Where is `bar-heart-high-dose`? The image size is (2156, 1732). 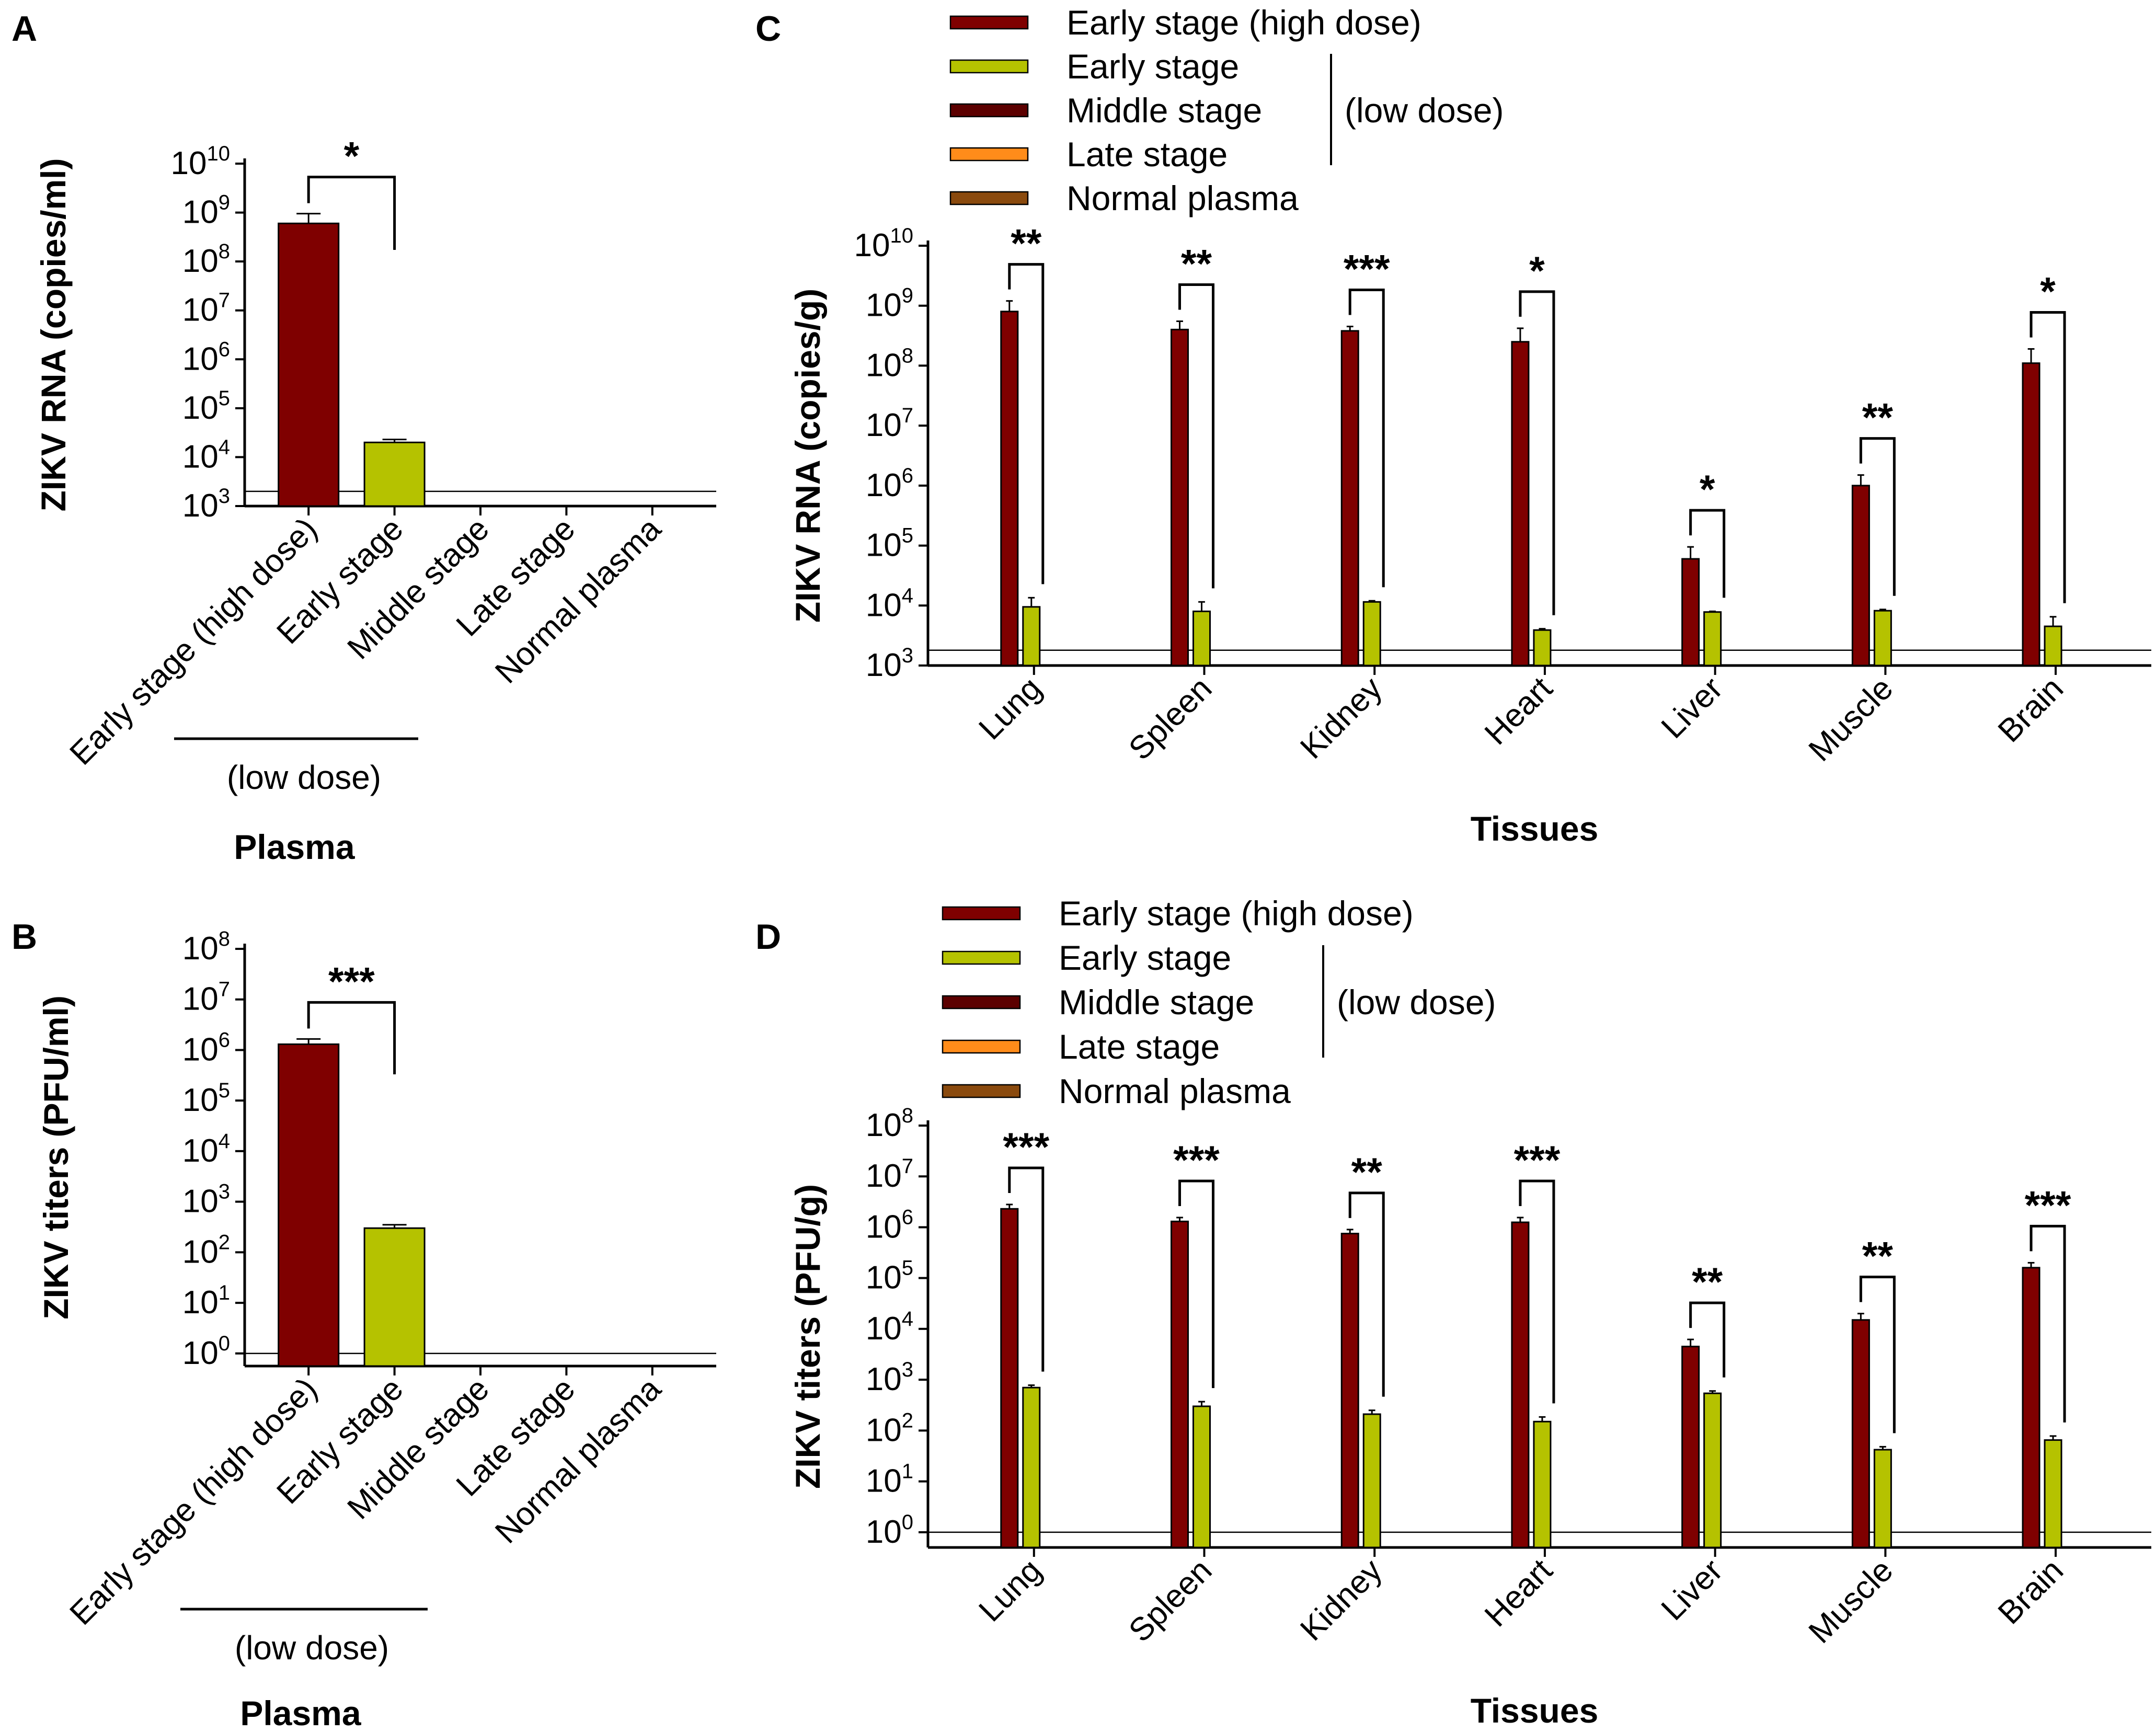
bar-heart-high-dose is located at coordinates (1520, 504).